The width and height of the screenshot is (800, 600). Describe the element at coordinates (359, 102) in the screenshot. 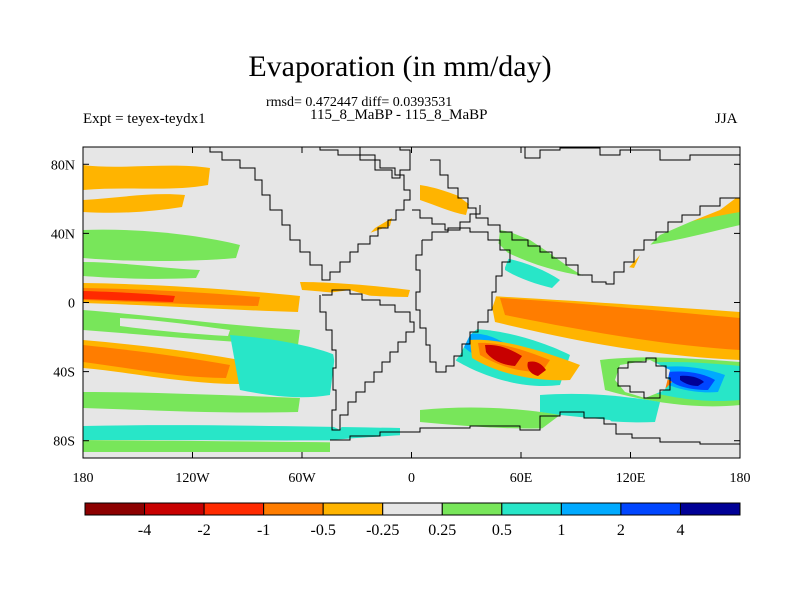

I see `stats-label: rmsd= 0.472447 diff= 0.0393531` at that location.